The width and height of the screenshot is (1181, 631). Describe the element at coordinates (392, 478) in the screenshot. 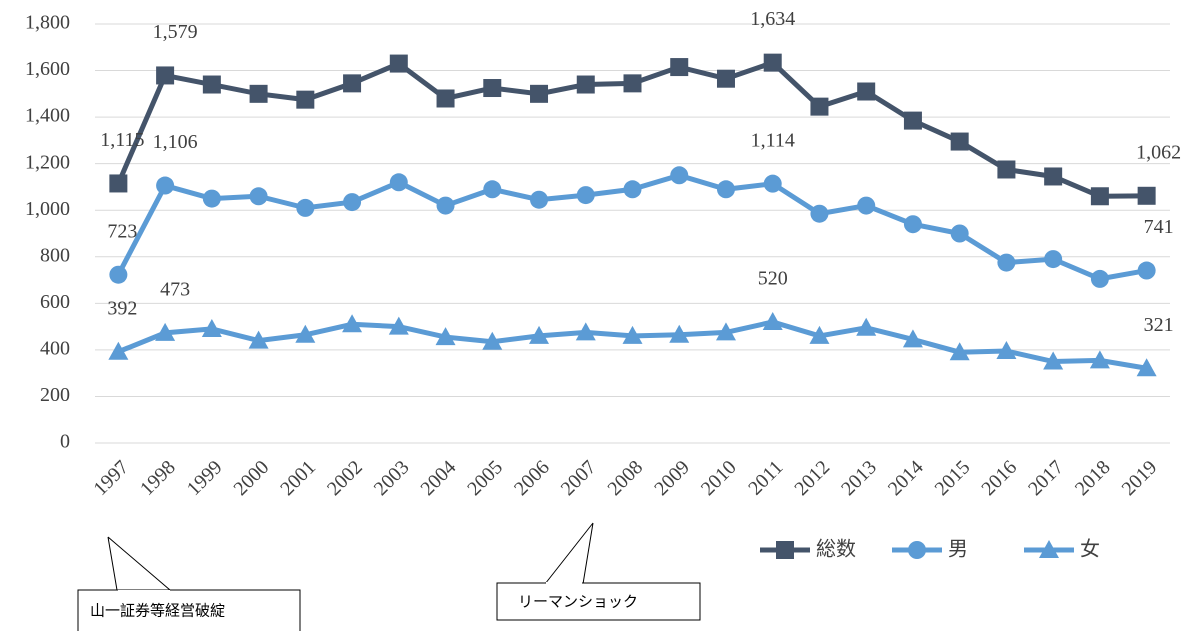

I see `x-tick-label: 2003` at that location.